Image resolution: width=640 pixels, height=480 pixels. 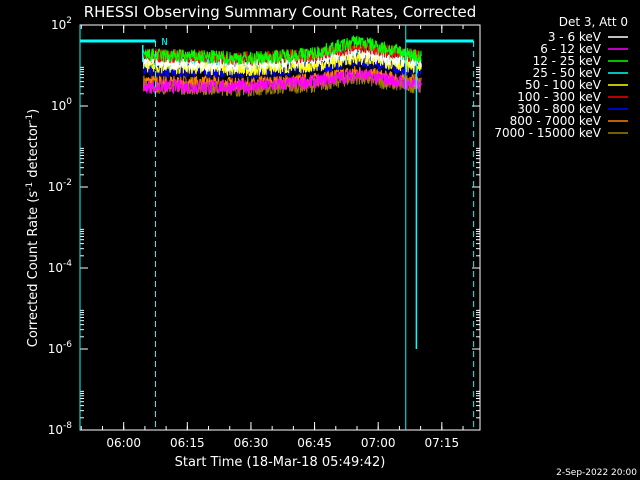 What do you see at coordinates (571, 49) in the screenshot?
I see `legend-item-label: 6 - 12 keV` at bounding box center [571, 49].